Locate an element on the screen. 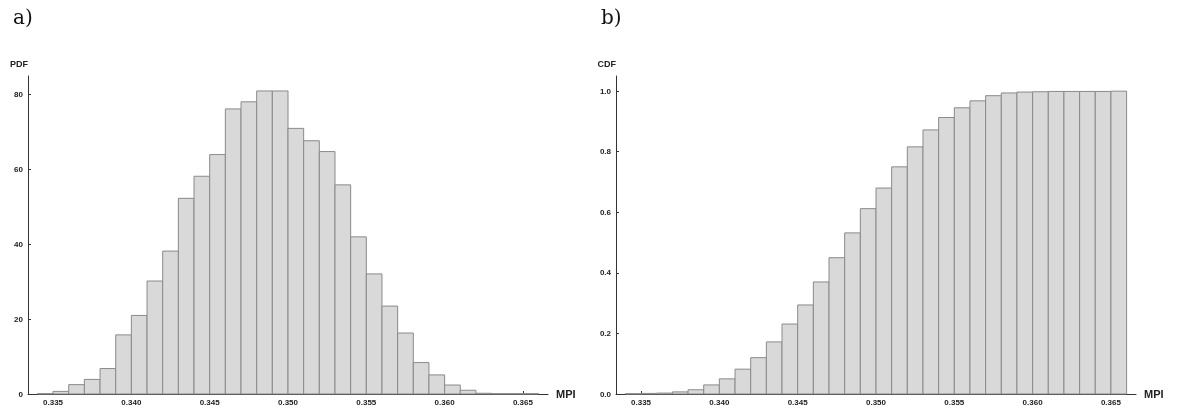 This screenshot has width=1177, height=412. y-tick-label: 0.4 is located at coordinates (605, 273).